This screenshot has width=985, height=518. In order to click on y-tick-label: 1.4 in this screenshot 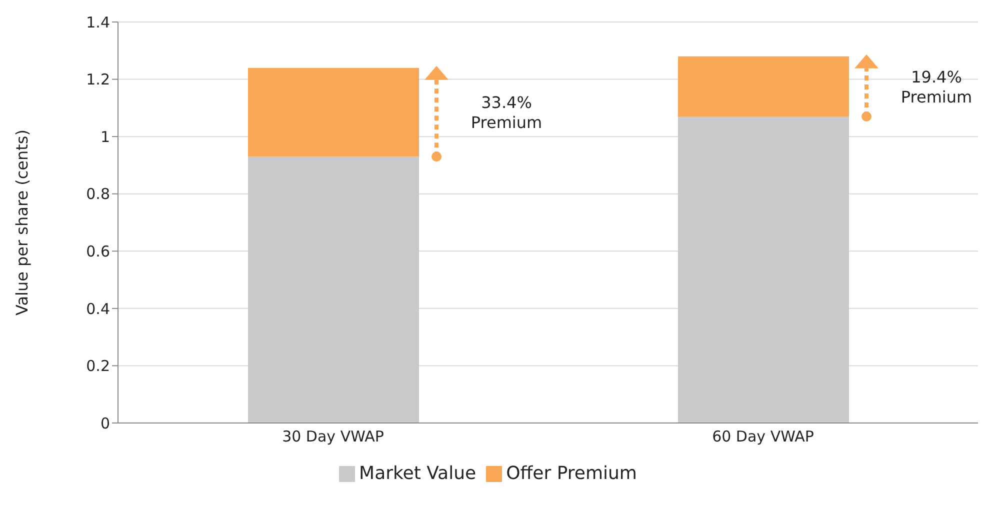, I will do `click(98, 22)`.